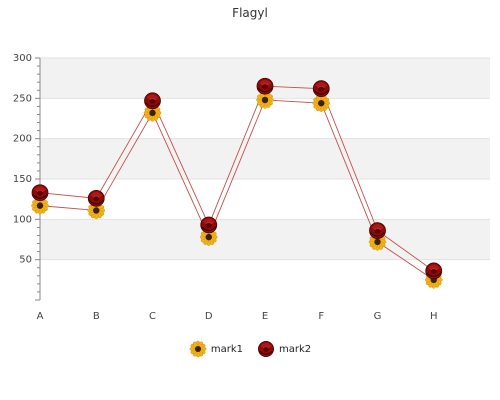 The image size is (500, 400). I want to click on legend-label-mark2: mark2, so click(295, 349).